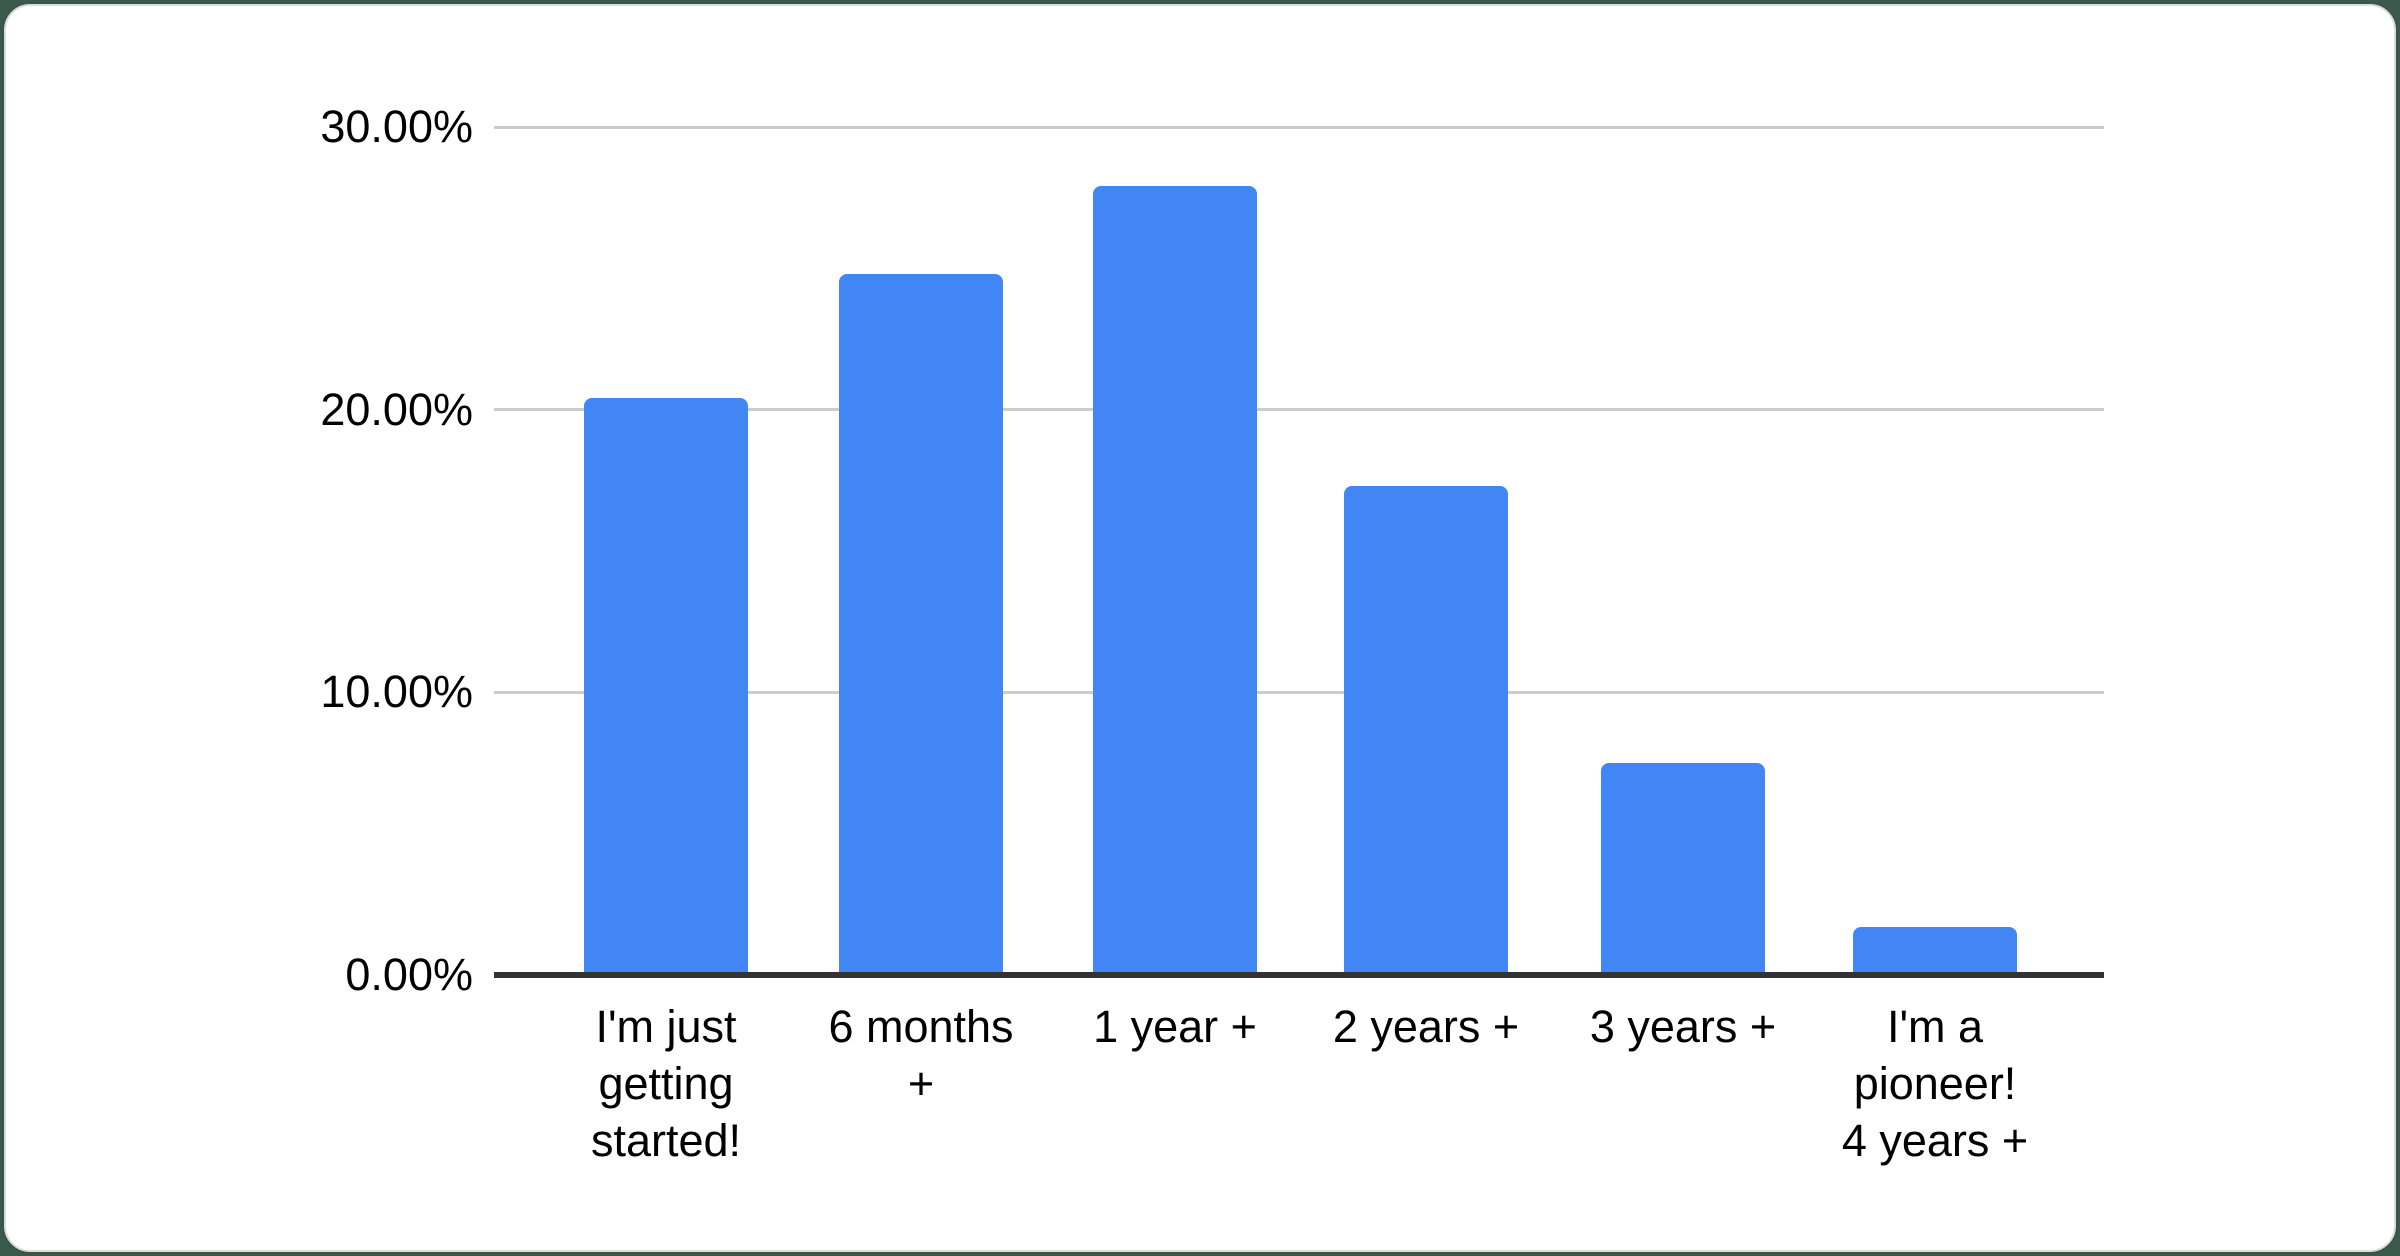 Image resolution: width=2400 pixels, height=1256 pixels. What do you see at coordinates (666, 1026) in the screenshot?
I see `x-axis-label-line: I'm just` at bounding box center [666, 1026].